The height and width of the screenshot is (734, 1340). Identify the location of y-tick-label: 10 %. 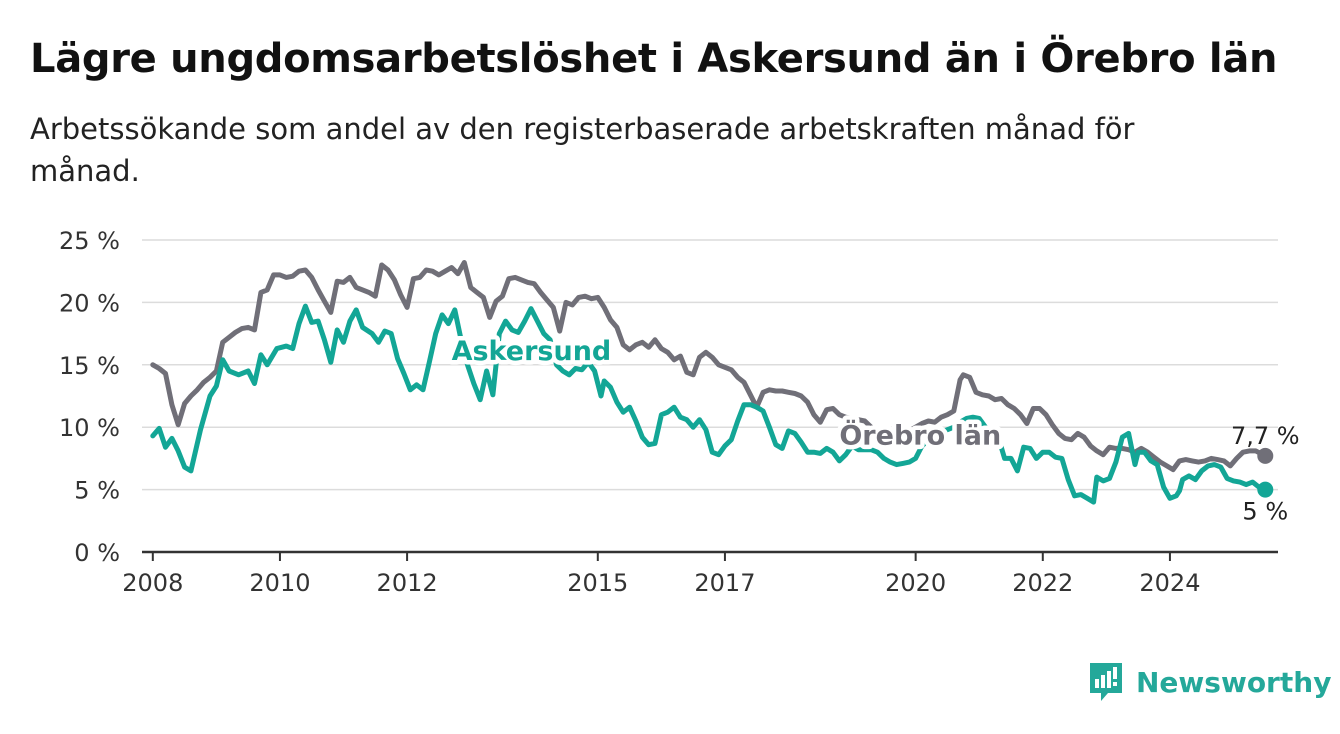
(89, 428).